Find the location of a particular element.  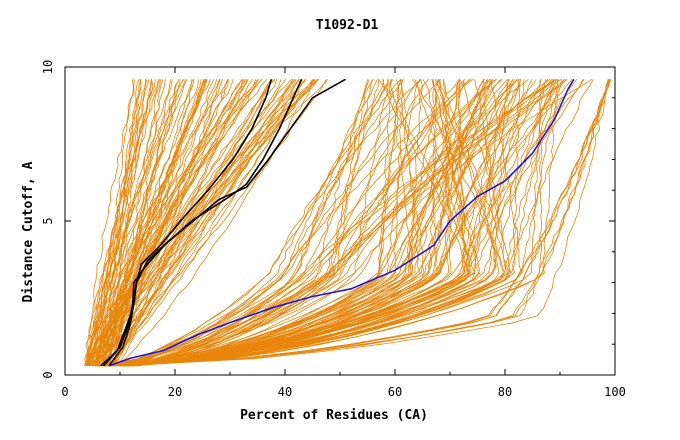

x-tick-label: 60 is located at coordinates (395, 392).